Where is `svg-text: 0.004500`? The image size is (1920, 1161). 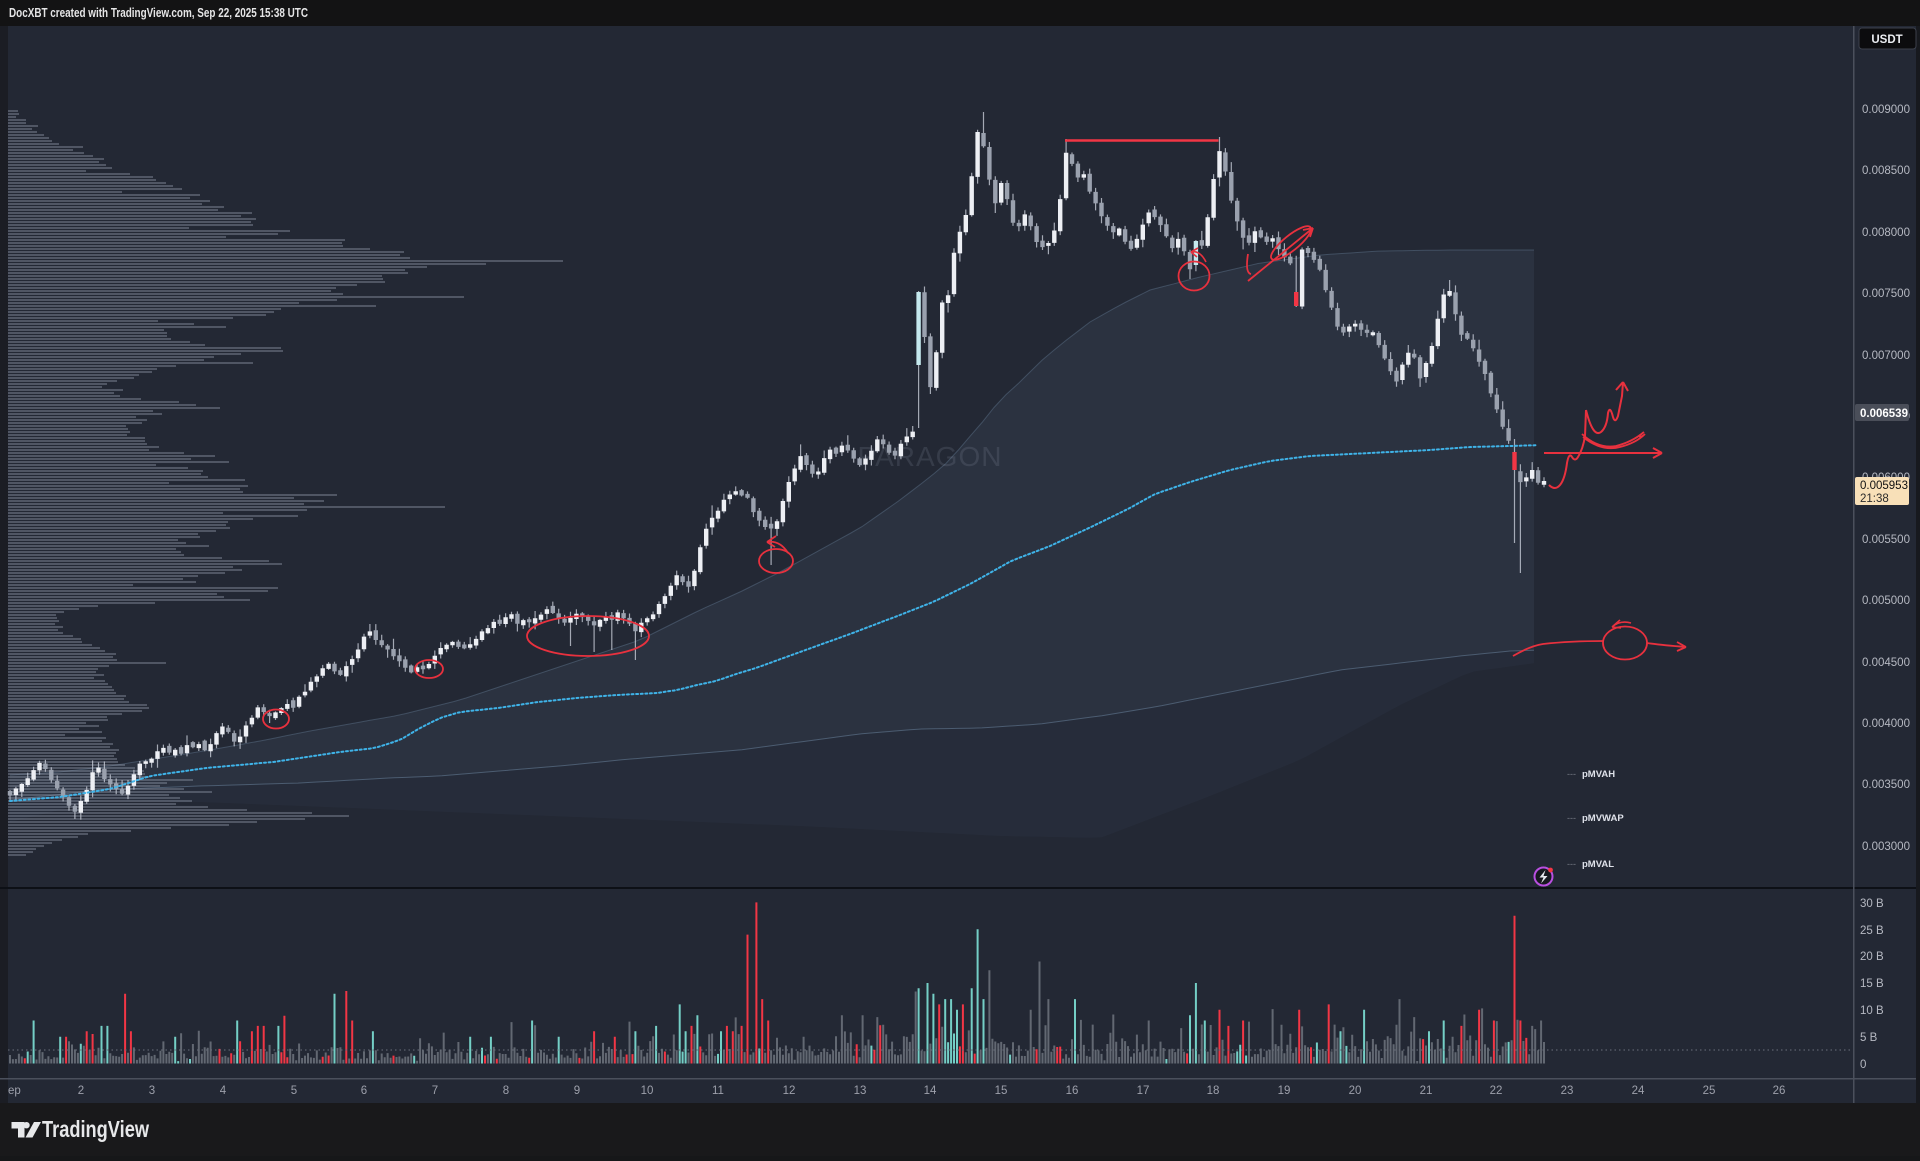 svg-text: 0.004500 is located at coordinates (1886, 663).